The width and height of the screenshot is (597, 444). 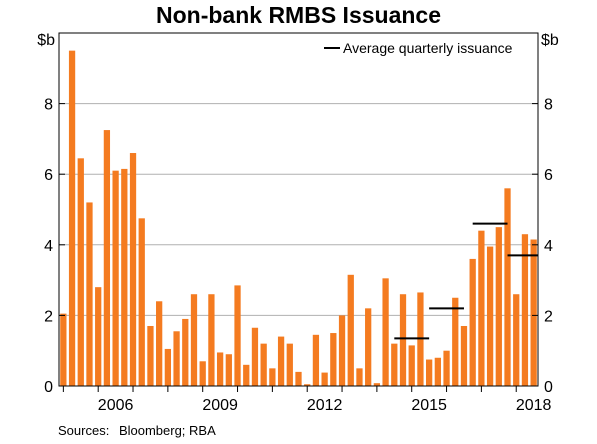 What do you see at coordinates (550, 40) in the screenshot?
I see `y-axis-unit-right: $b` at bounding box center [550, 40].